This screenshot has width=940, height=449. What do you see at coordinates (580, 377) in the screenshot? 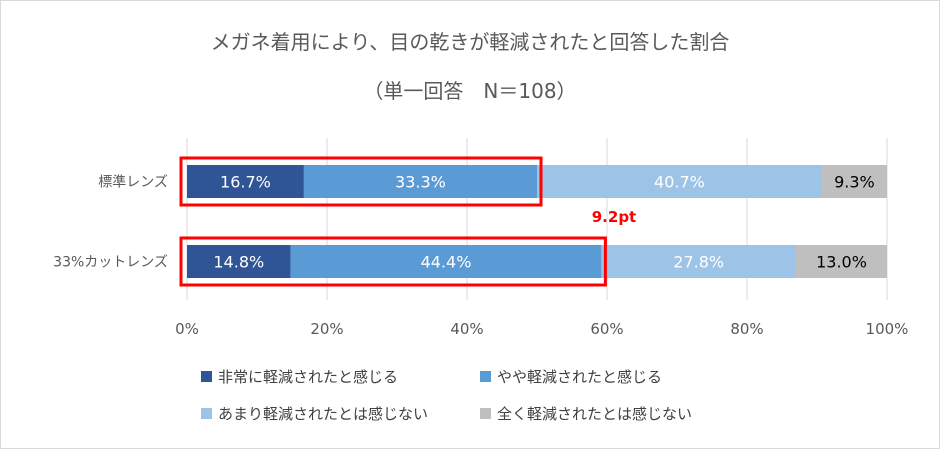
I see `legend-label-2: やや軽減されたと感じる` at bounding box center [580, 377].